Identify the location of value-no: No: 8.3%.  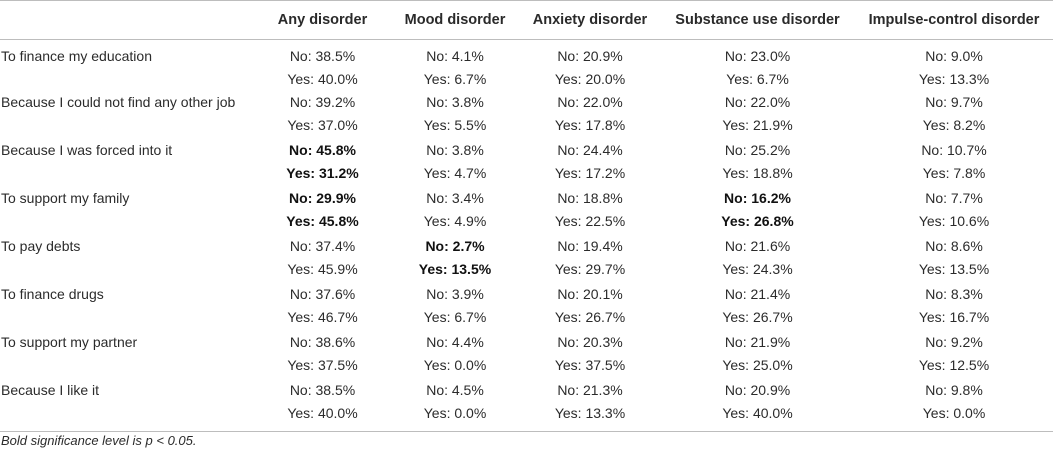
(954, 294).